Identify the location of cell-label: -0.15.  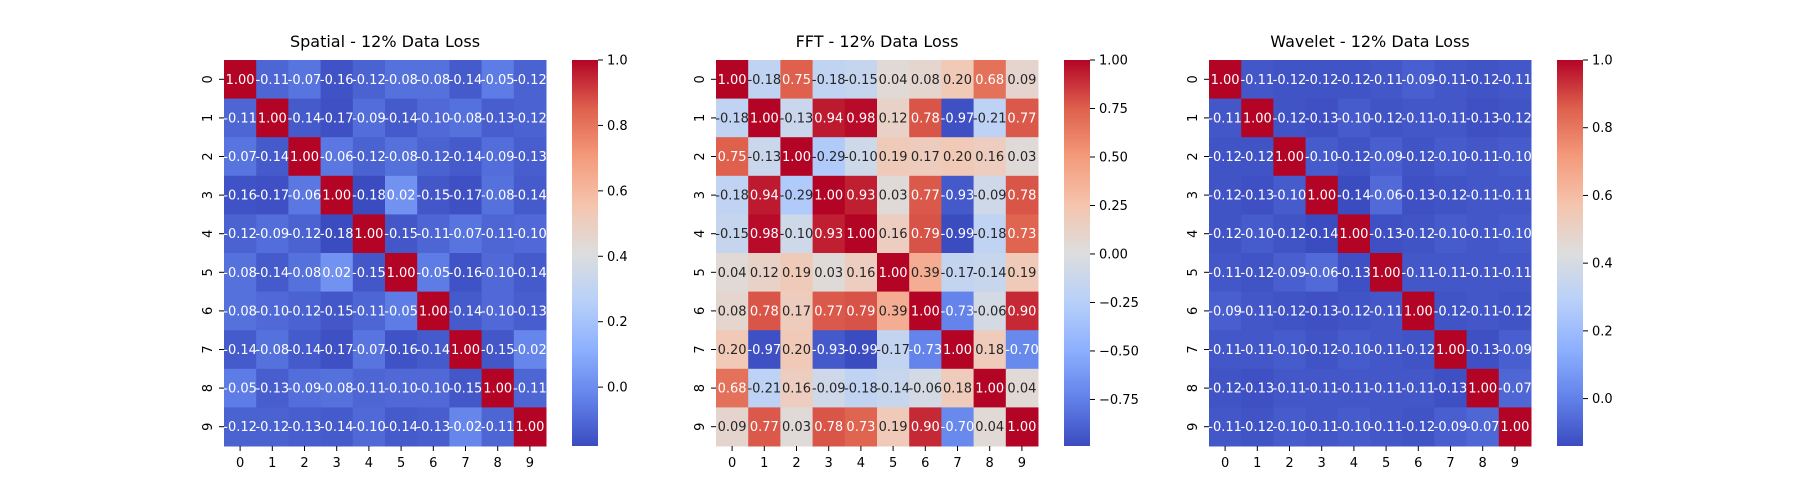
(337, 311).